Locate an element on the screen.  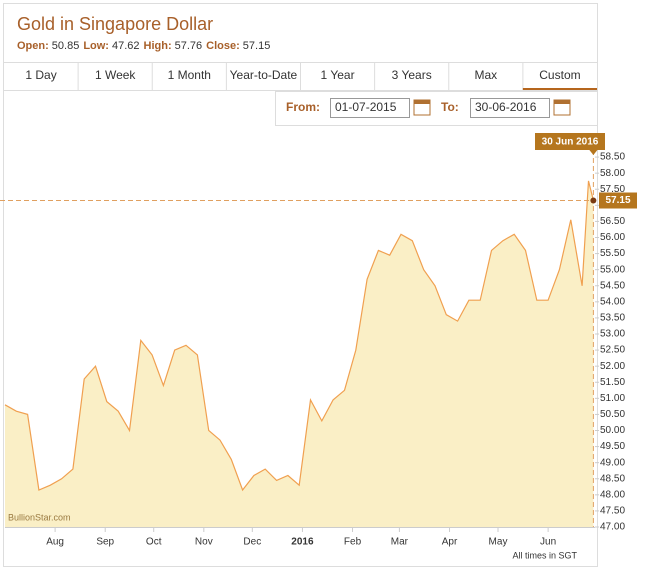
y-tick-label: 50.50 is located at coordinates (612, 414).